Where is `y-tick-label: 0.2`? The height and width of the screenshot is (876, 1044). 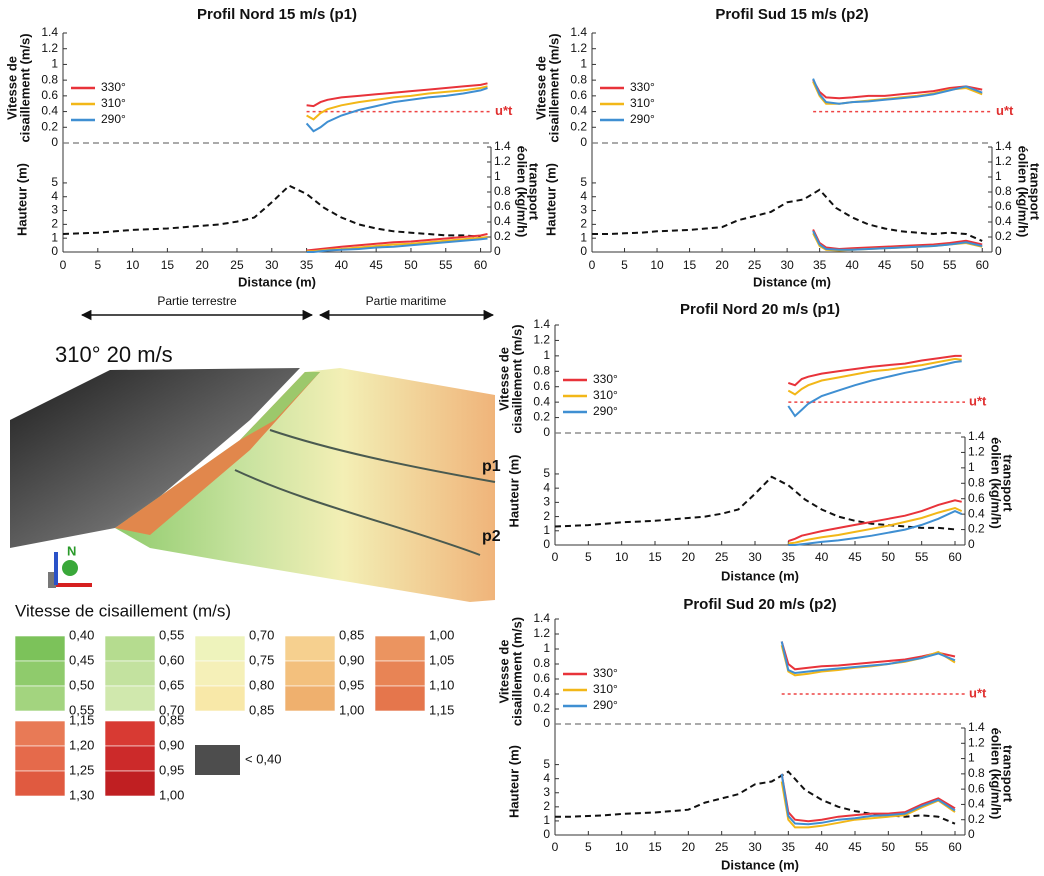
y-tick-label: 0.2 is located at coordinates (49, 126).